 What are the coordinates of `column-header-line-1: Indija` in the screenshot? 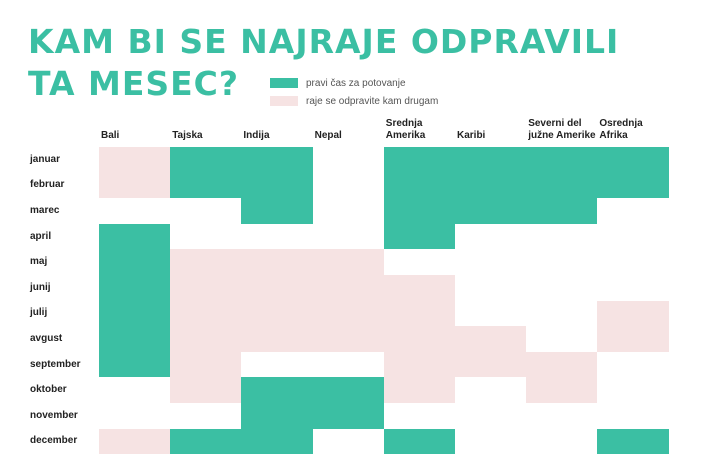 It's located at (256, 135).